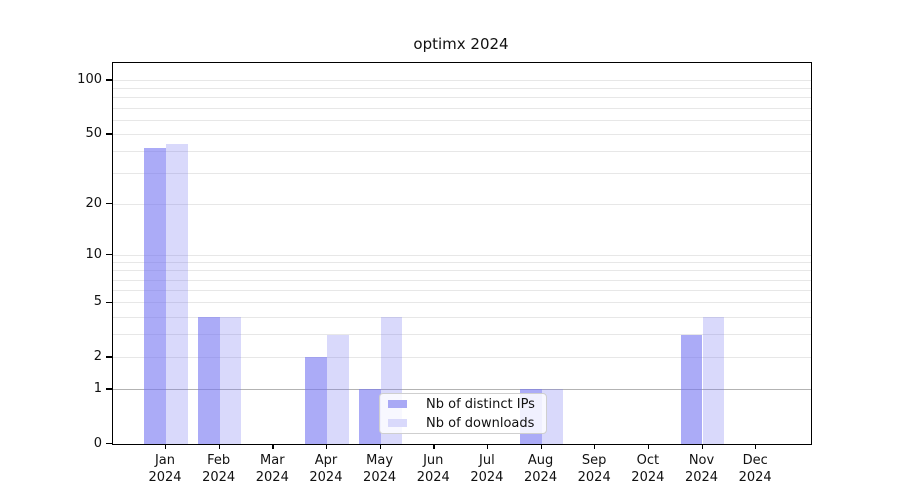 The image size is (900, 500). I want to click on y-tick-label-1: 1, so click(97, 388).